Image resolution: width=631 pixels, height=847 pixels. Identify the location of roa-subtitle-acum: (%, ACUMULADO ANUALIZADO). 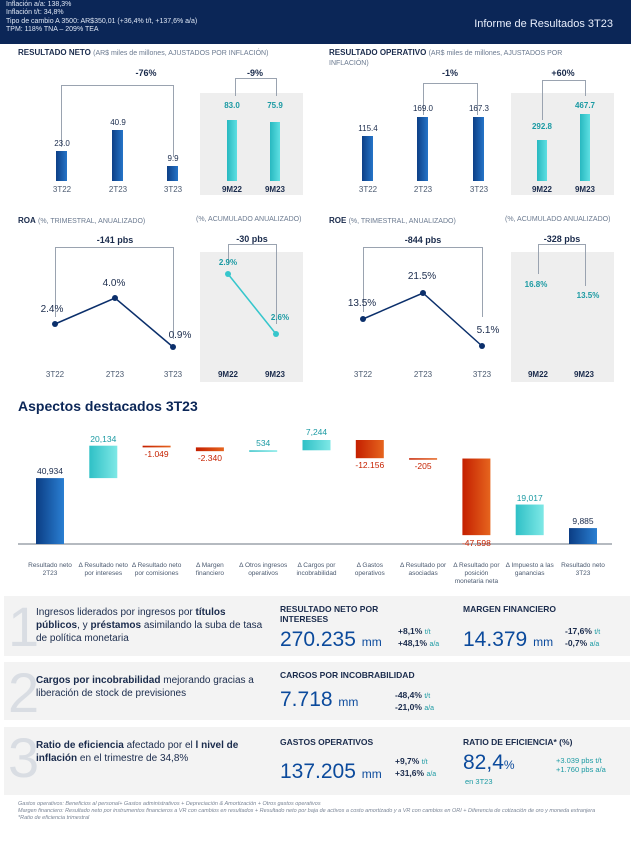
(249, 219).